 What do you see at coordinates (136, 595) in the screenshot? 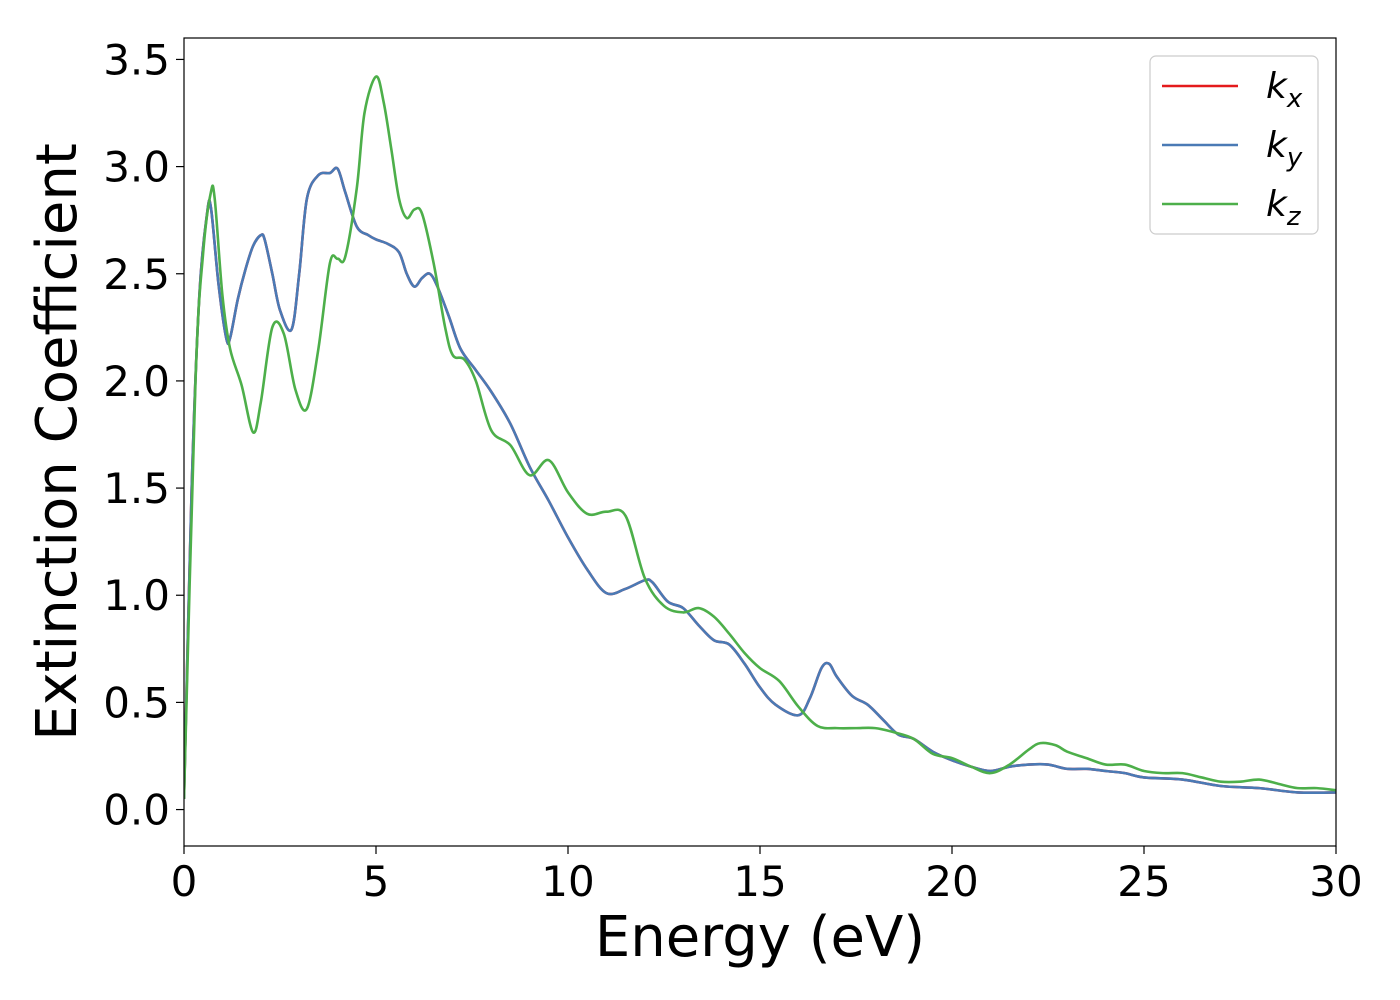
I see `y-tick-label: 1.0` at bounding box center [136, 595].